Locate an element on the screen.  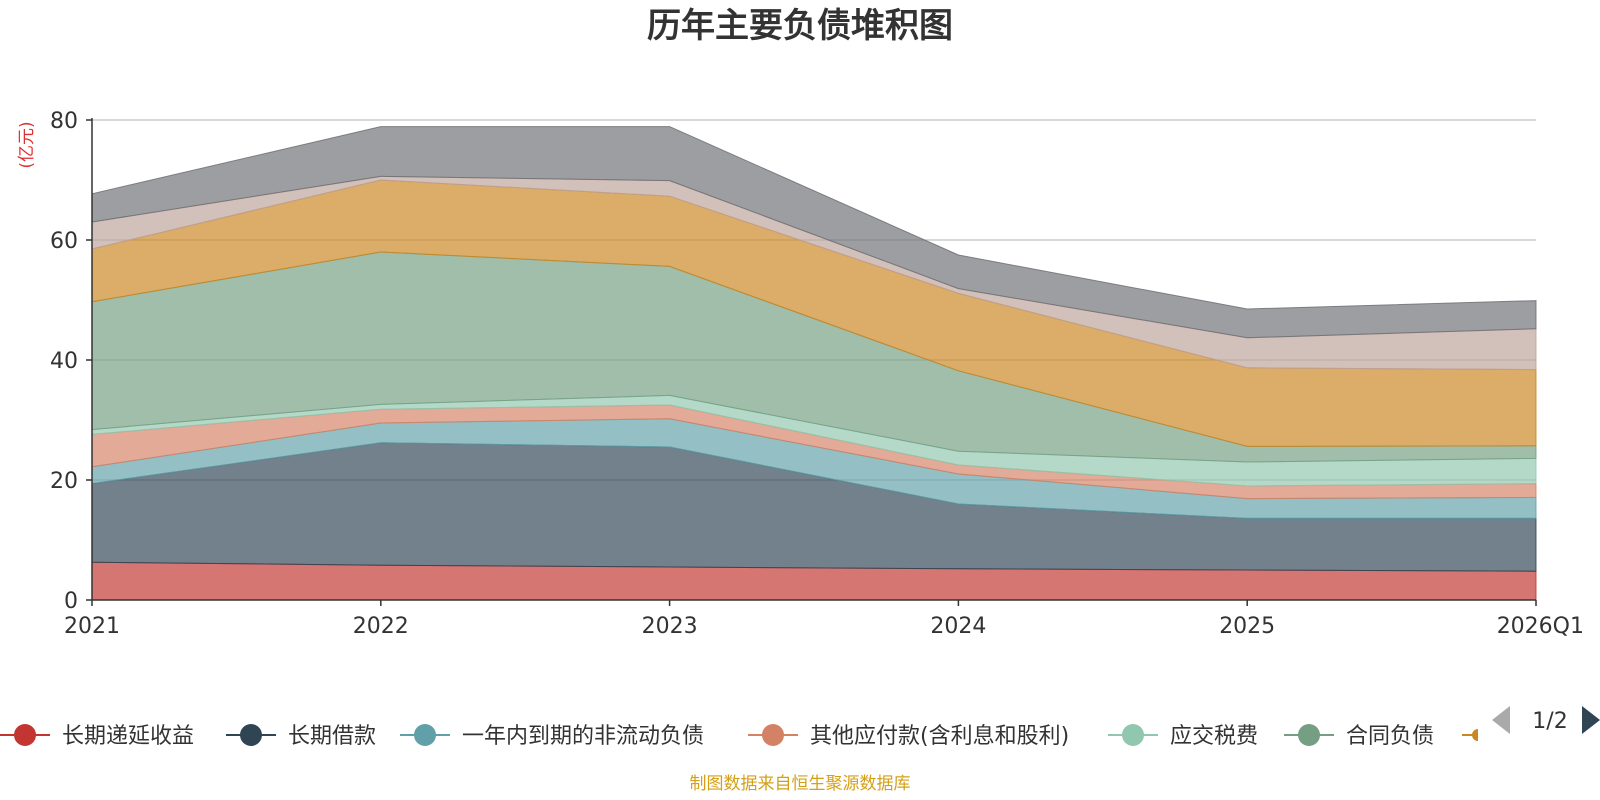
x-tick-label: 2024 is located at coordinates (958, 626).